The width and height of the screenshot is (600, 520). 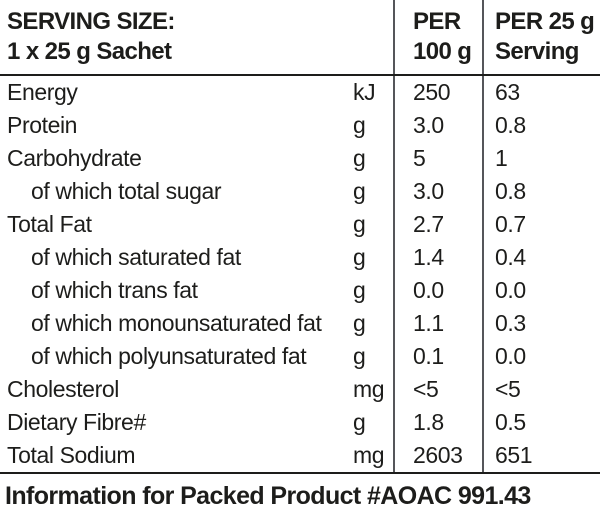 What do you see at coordinates (42, 92) in the screenshot?
I see `nutrient-label: Energy` at bounding box center [42, 92].